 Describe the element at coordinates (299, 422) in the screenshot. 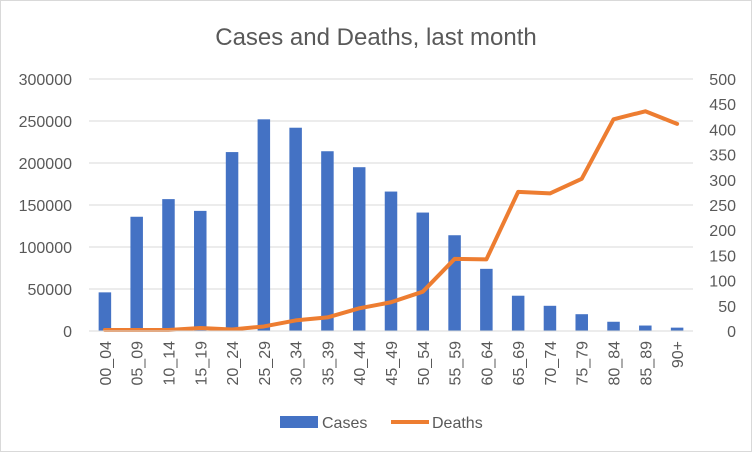

I see `legend-cases-swatch` at that location.